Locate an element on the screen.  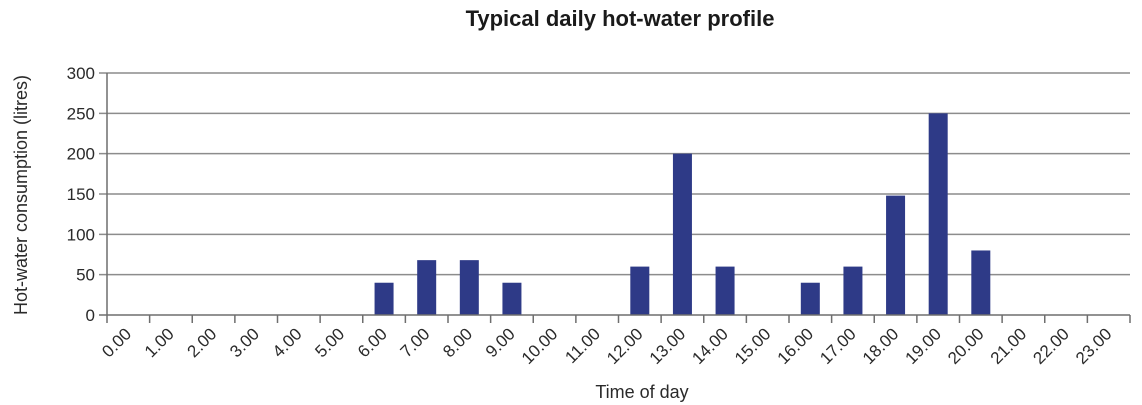
y-tick-label: 300 is located at coordinates (81, 73).